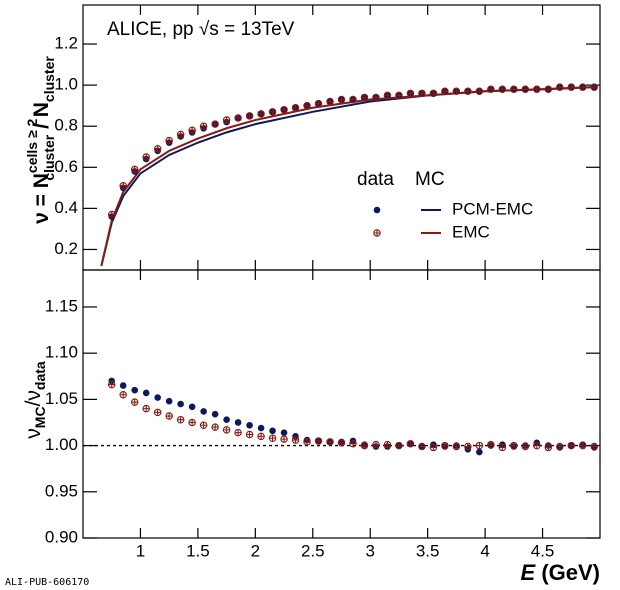 Image resolution: width=620 pixels, height=590 pixels. What do you see at coordinates (66, 248) in the screenshot?
I see `y-tick-label: 0.2` at bounding box center [66, 248].